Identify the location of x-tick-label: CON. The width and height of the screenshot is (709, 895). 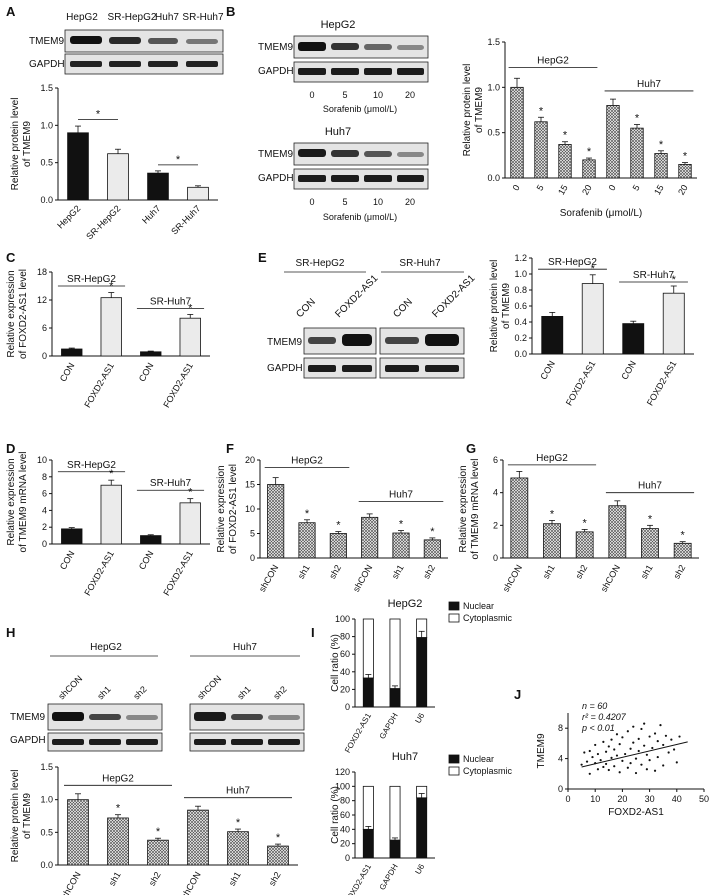
(547, 370).